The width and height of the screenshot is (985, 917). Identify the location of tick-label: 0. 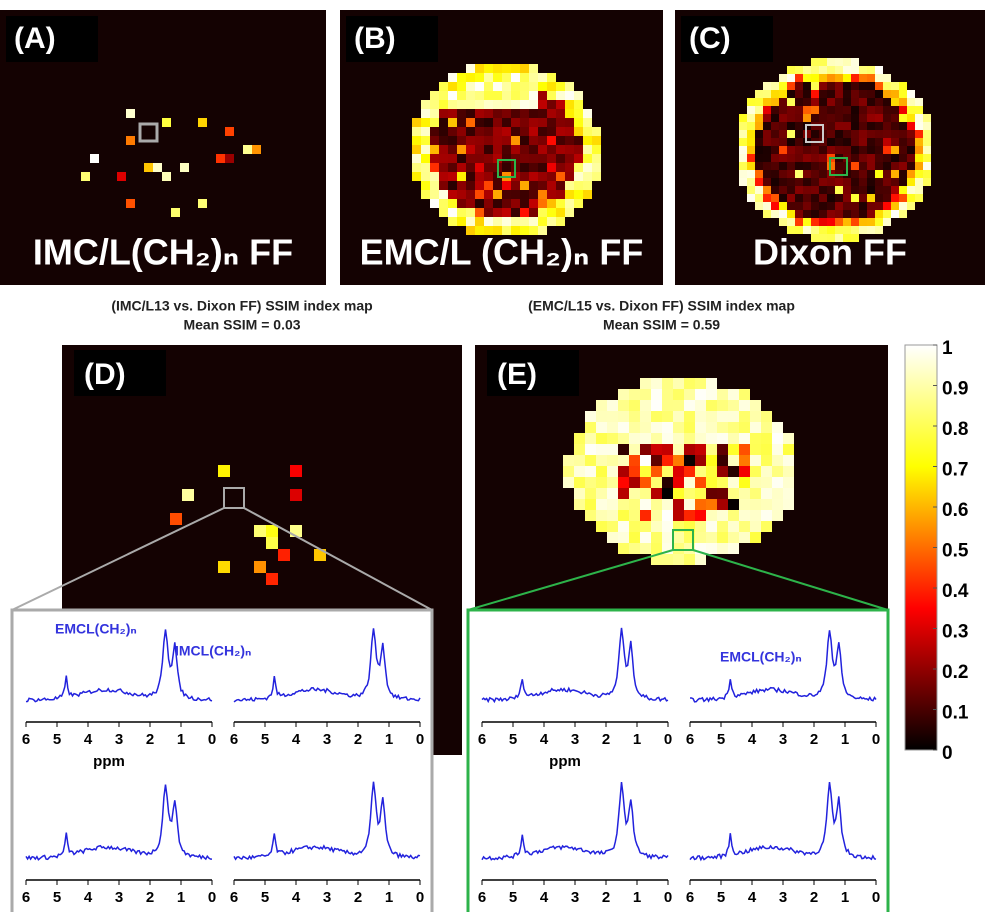
(668, 897).